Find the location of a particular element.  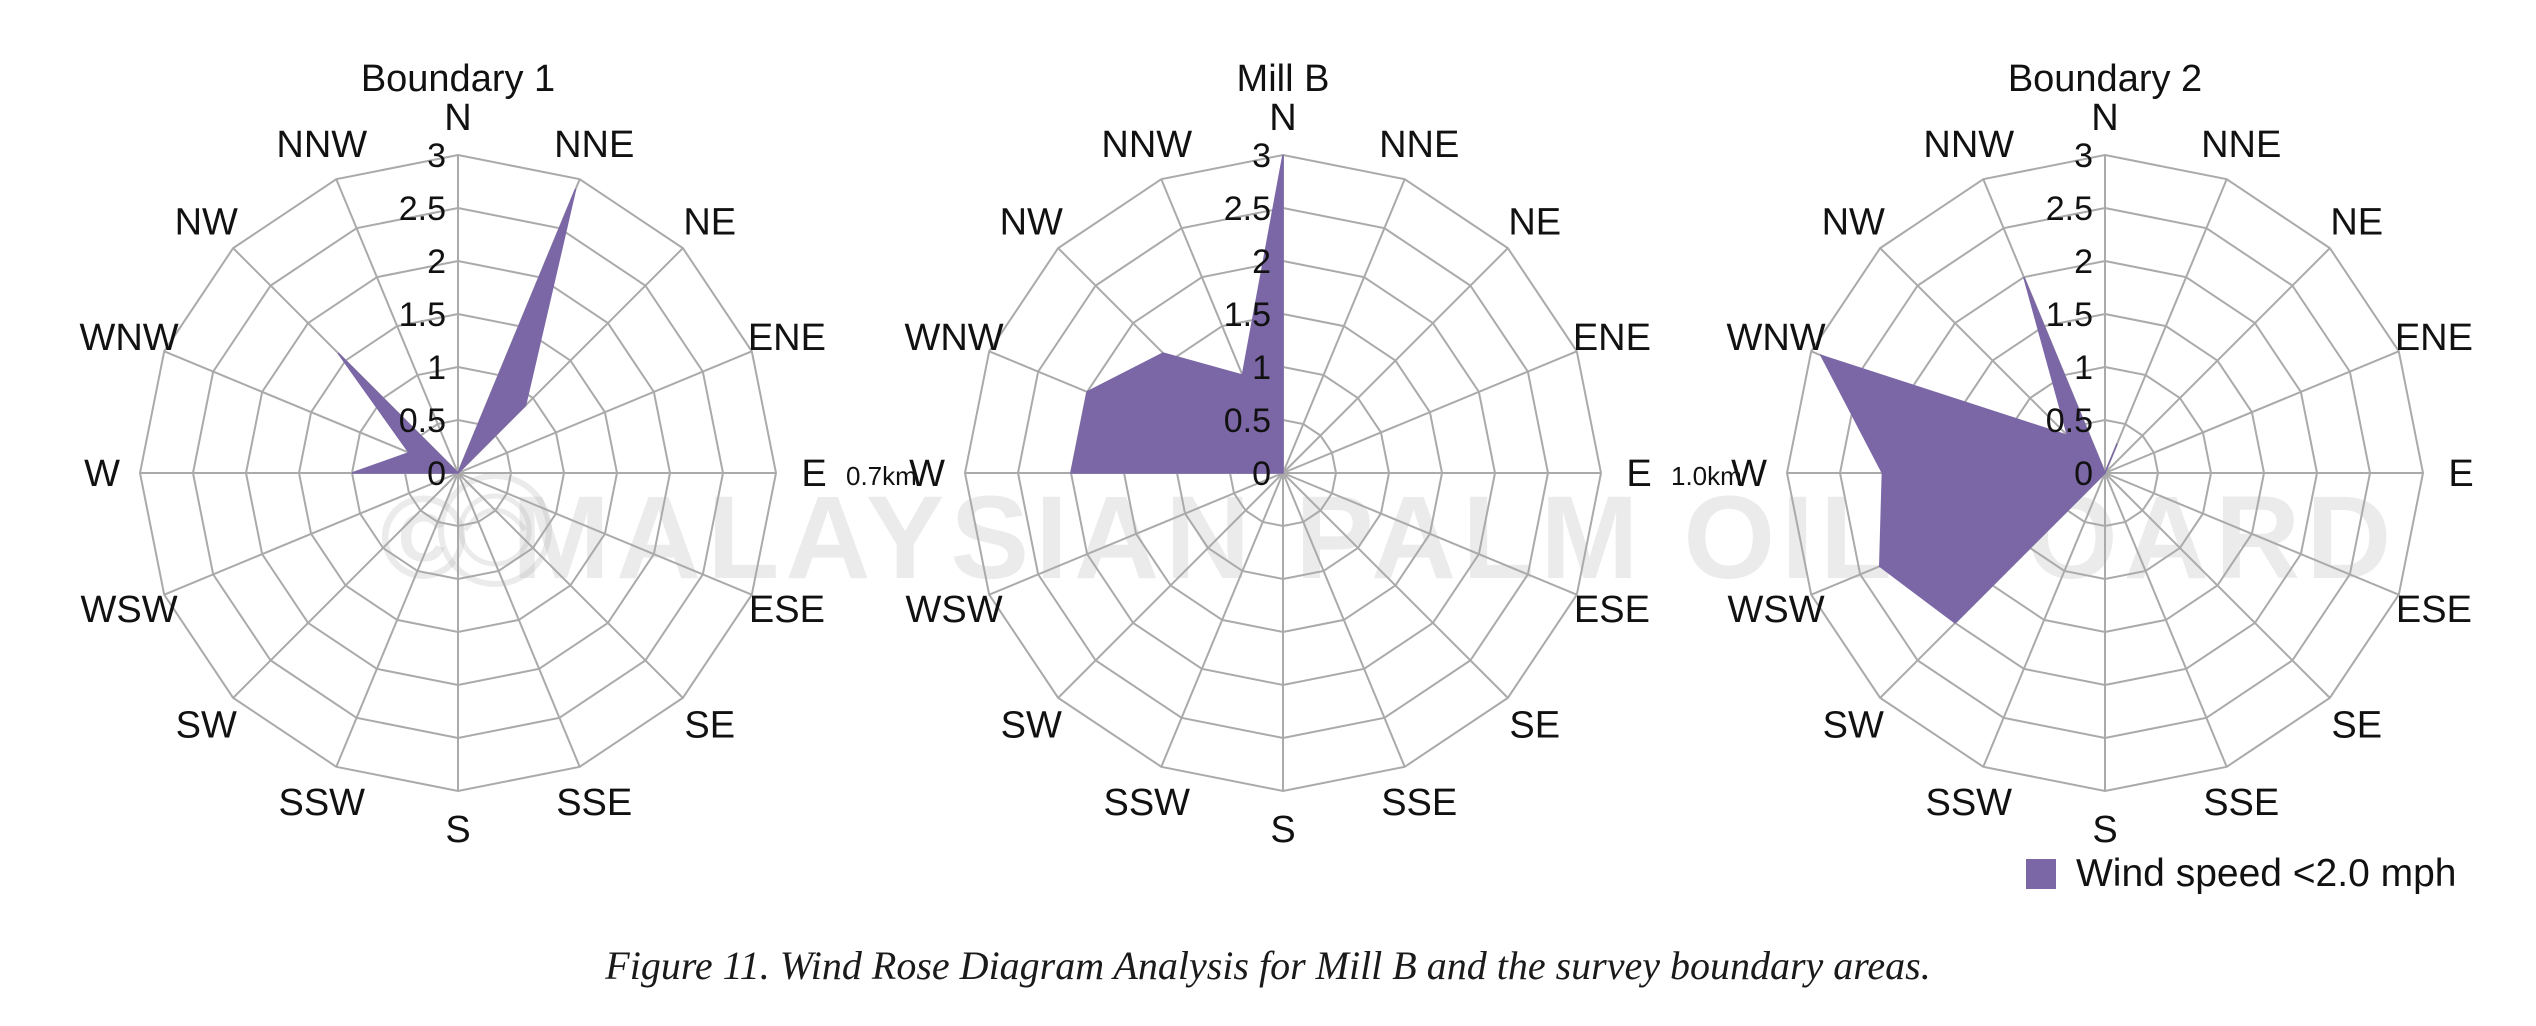

legend-swatch is located at coordinates (2041, 874).